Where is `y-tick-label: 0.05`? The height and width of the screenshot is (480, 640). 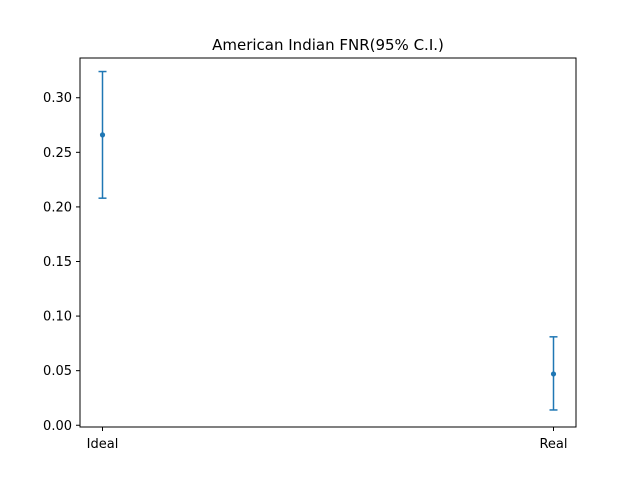
y-tick-label: 0.05 is located at coordinates (57, 371).